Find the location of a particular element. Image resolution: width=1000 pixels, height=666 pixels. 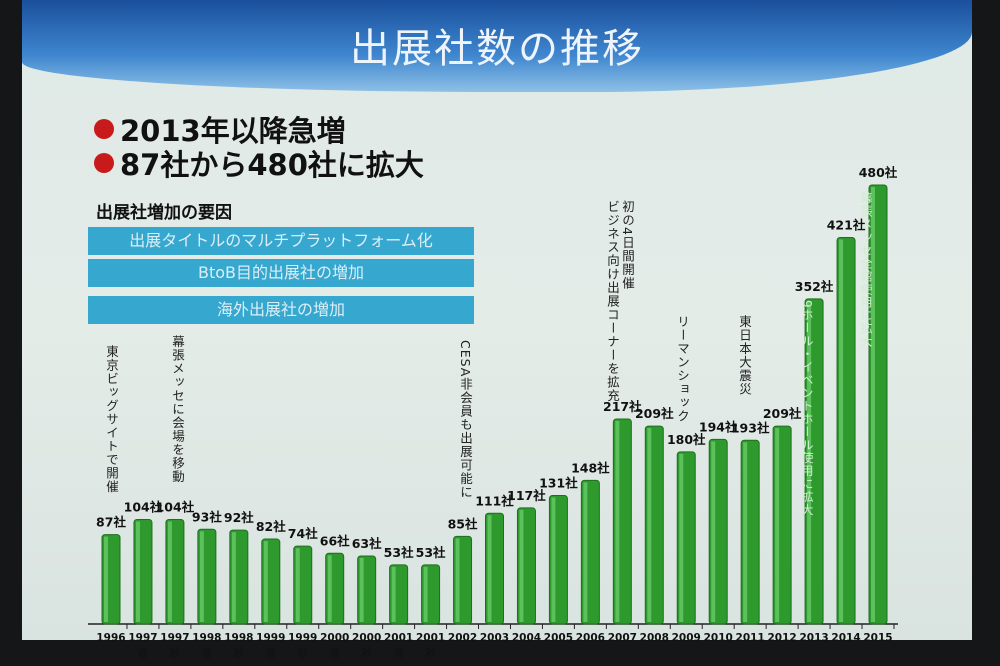

annotation-2007-b: ビジネス向け出展コーナーを拡充 is located at coordinates (612, 301).